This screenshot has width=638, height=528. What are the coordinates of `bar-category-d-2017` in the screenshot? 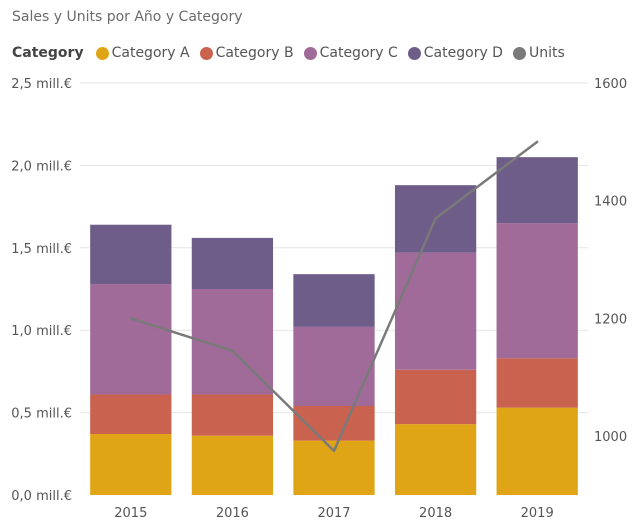 It's located at (334, 300).